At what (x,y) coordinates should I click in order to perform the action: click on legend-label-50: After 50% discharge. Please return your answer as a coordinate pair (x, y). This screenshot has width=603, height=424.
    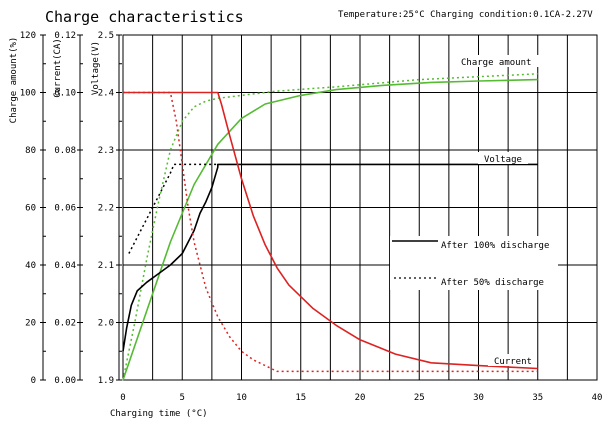
    Looking at the image, I should click on (492, 283).